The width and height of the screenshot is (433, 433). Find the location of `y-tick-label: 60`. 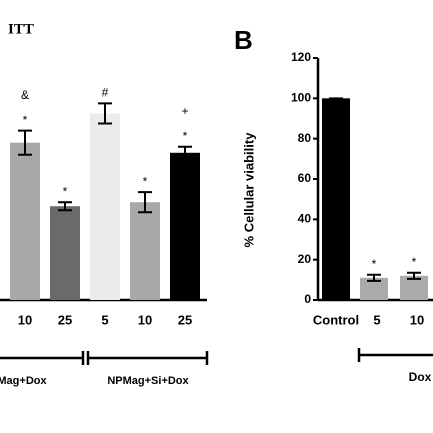

y-tick-label: 60 is located at coordinates (305, 178).